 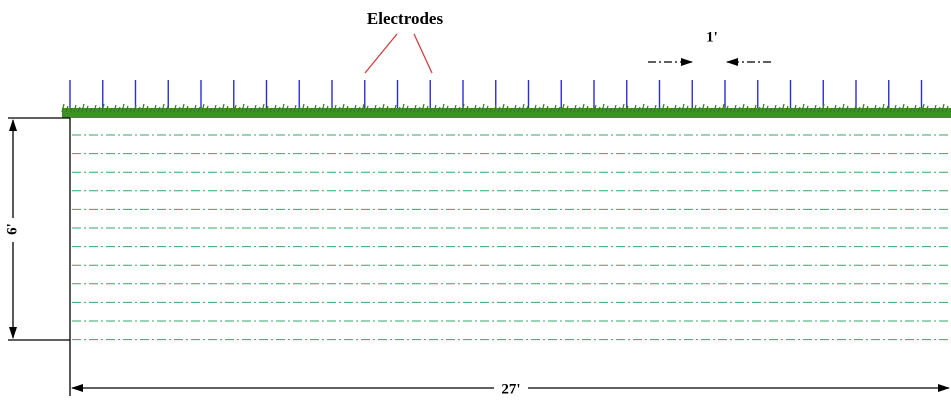 What do you see at coordinates (381, 53) in the screenshot?
I see `pointer-line` at bounding box center [381, 53].